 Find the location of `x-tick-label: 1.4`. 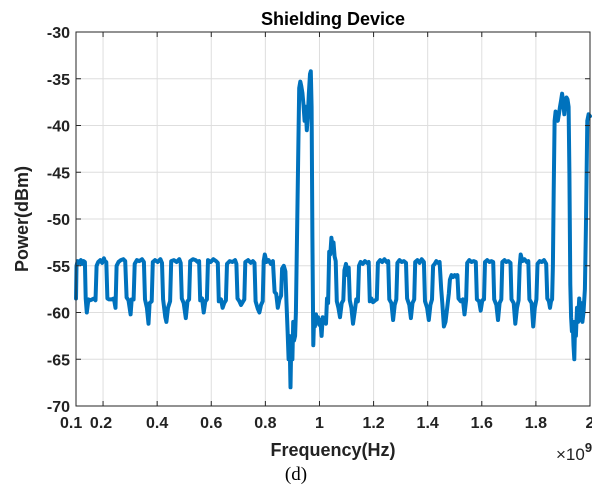

x-tick-label: 1.4 is located at coordinates (428, 423).